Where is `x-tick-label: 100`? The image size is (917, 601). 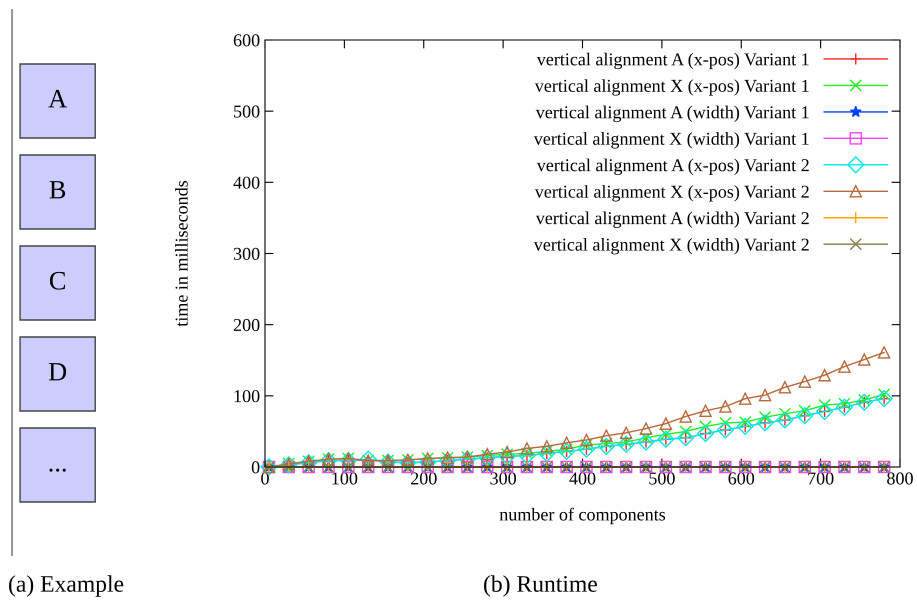
x-tick-label: 100 is located at coordinates (345, 478).